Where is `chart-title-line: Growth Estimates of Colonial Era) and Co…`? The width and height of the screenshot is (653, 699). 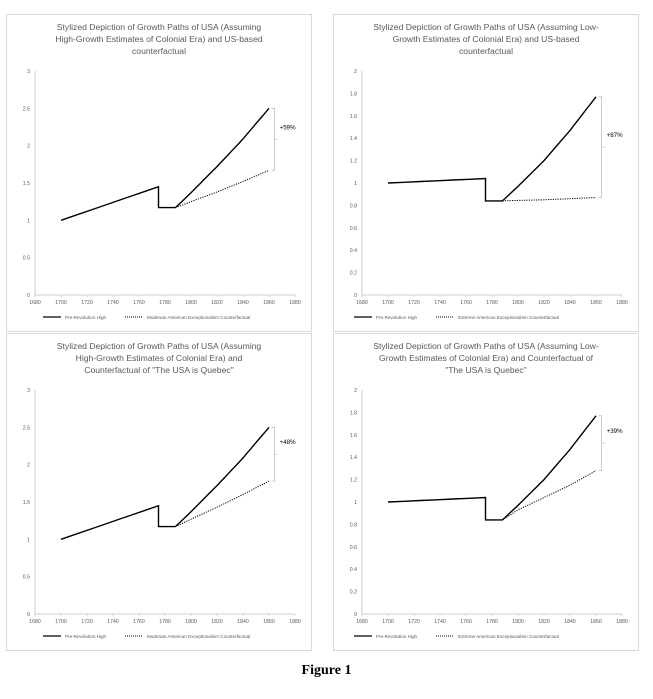 chart-title-line: Growth Estimates of Colonial Era) and Co… is located at coordinates (486, 358).